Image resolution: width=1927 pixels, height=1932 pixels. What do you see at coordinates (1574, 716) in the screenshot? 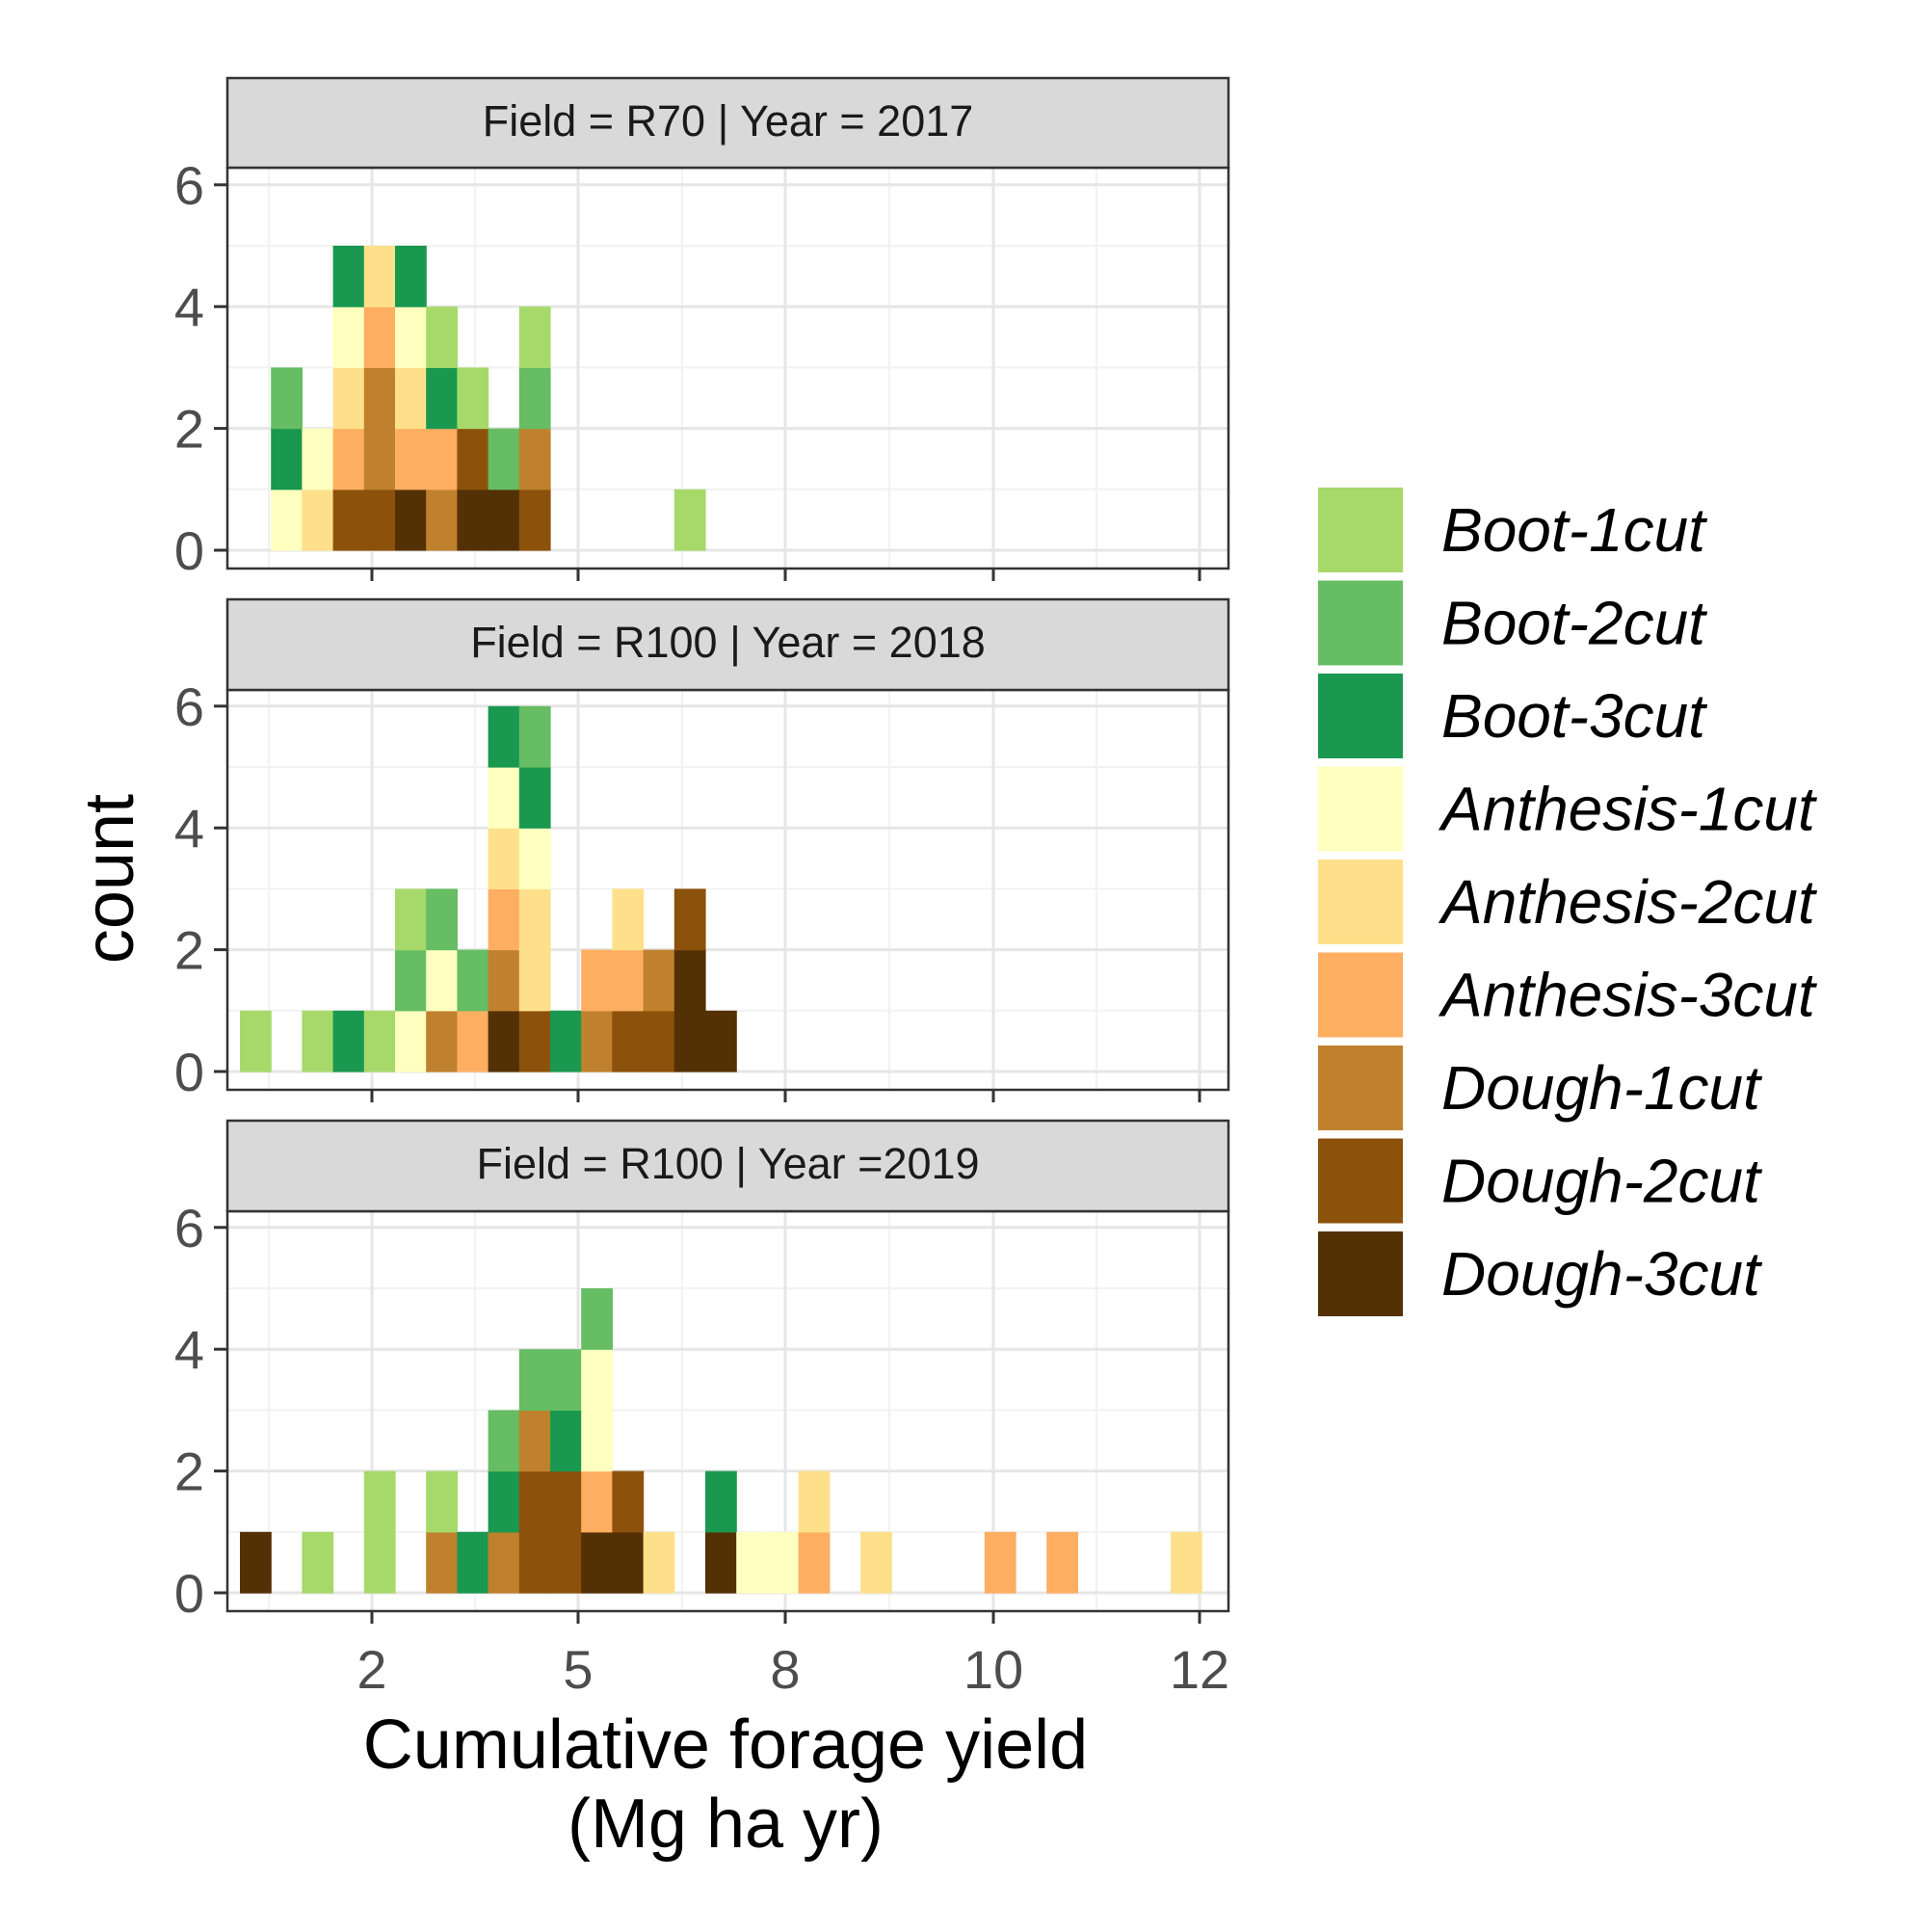
I see `legend-label: Boot-3cut` at bounding box center [1574, 716].